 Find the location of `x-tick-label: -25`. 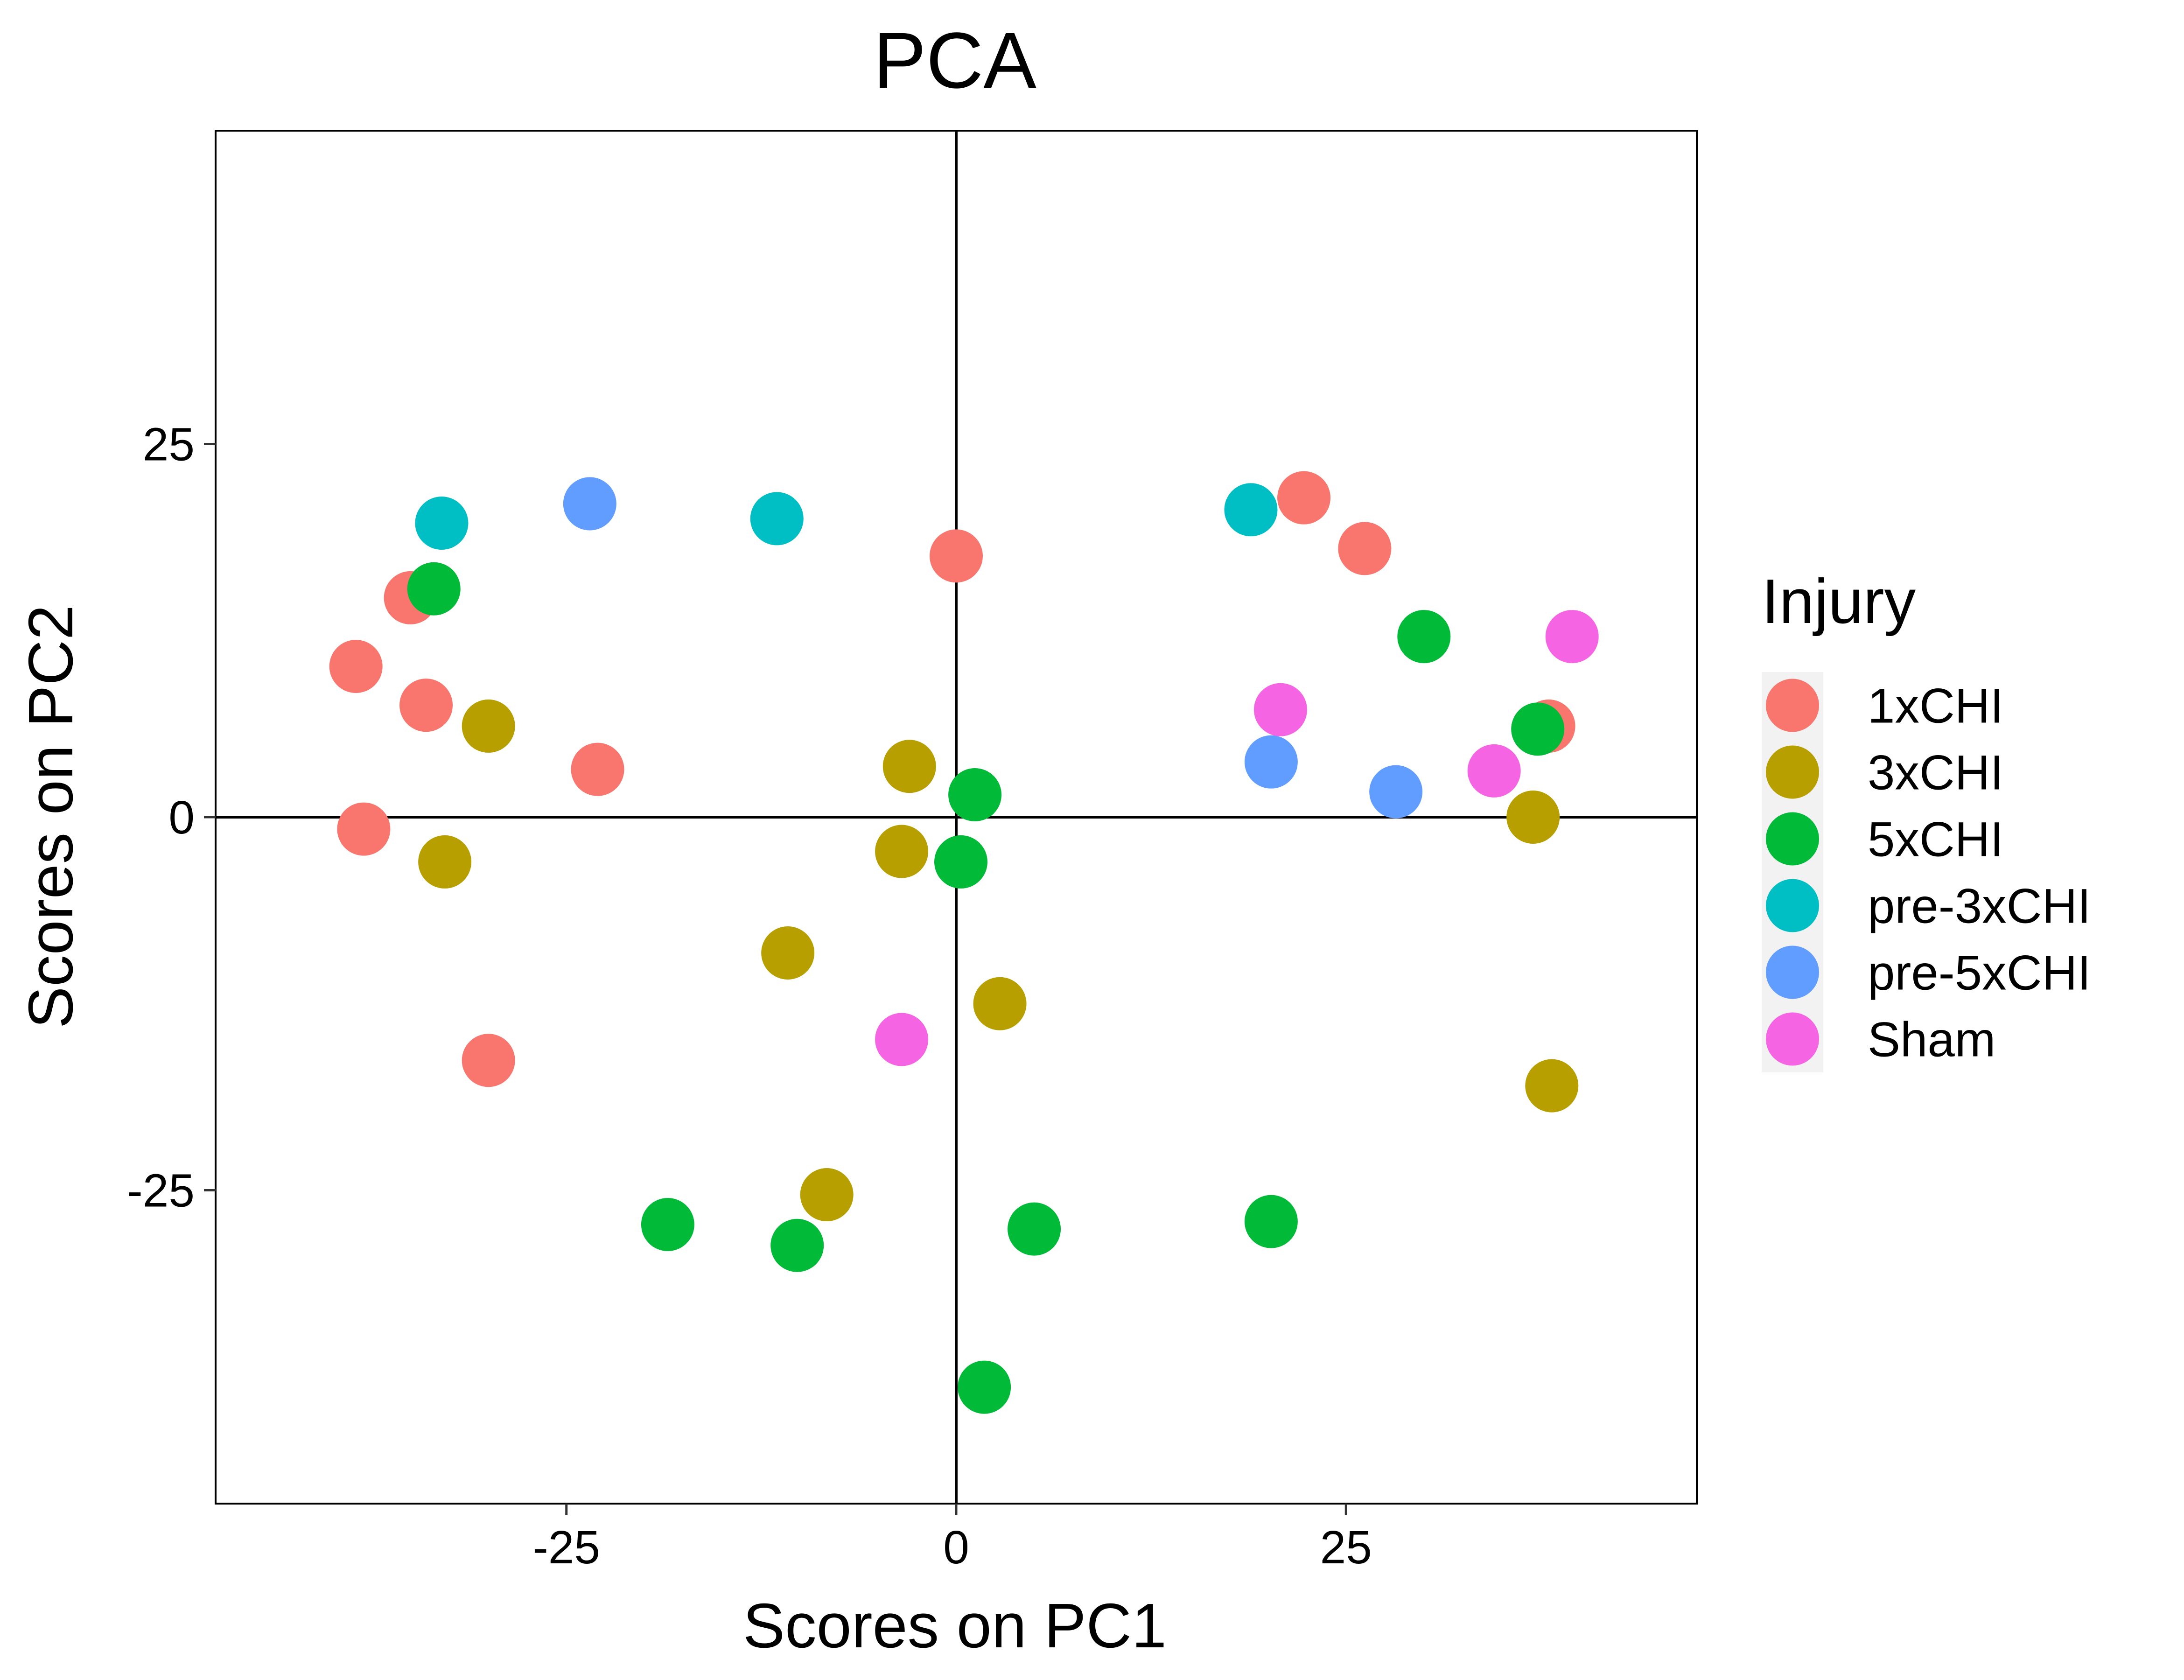

x-tick-label: -25 is located at coordinates (566, 1547).